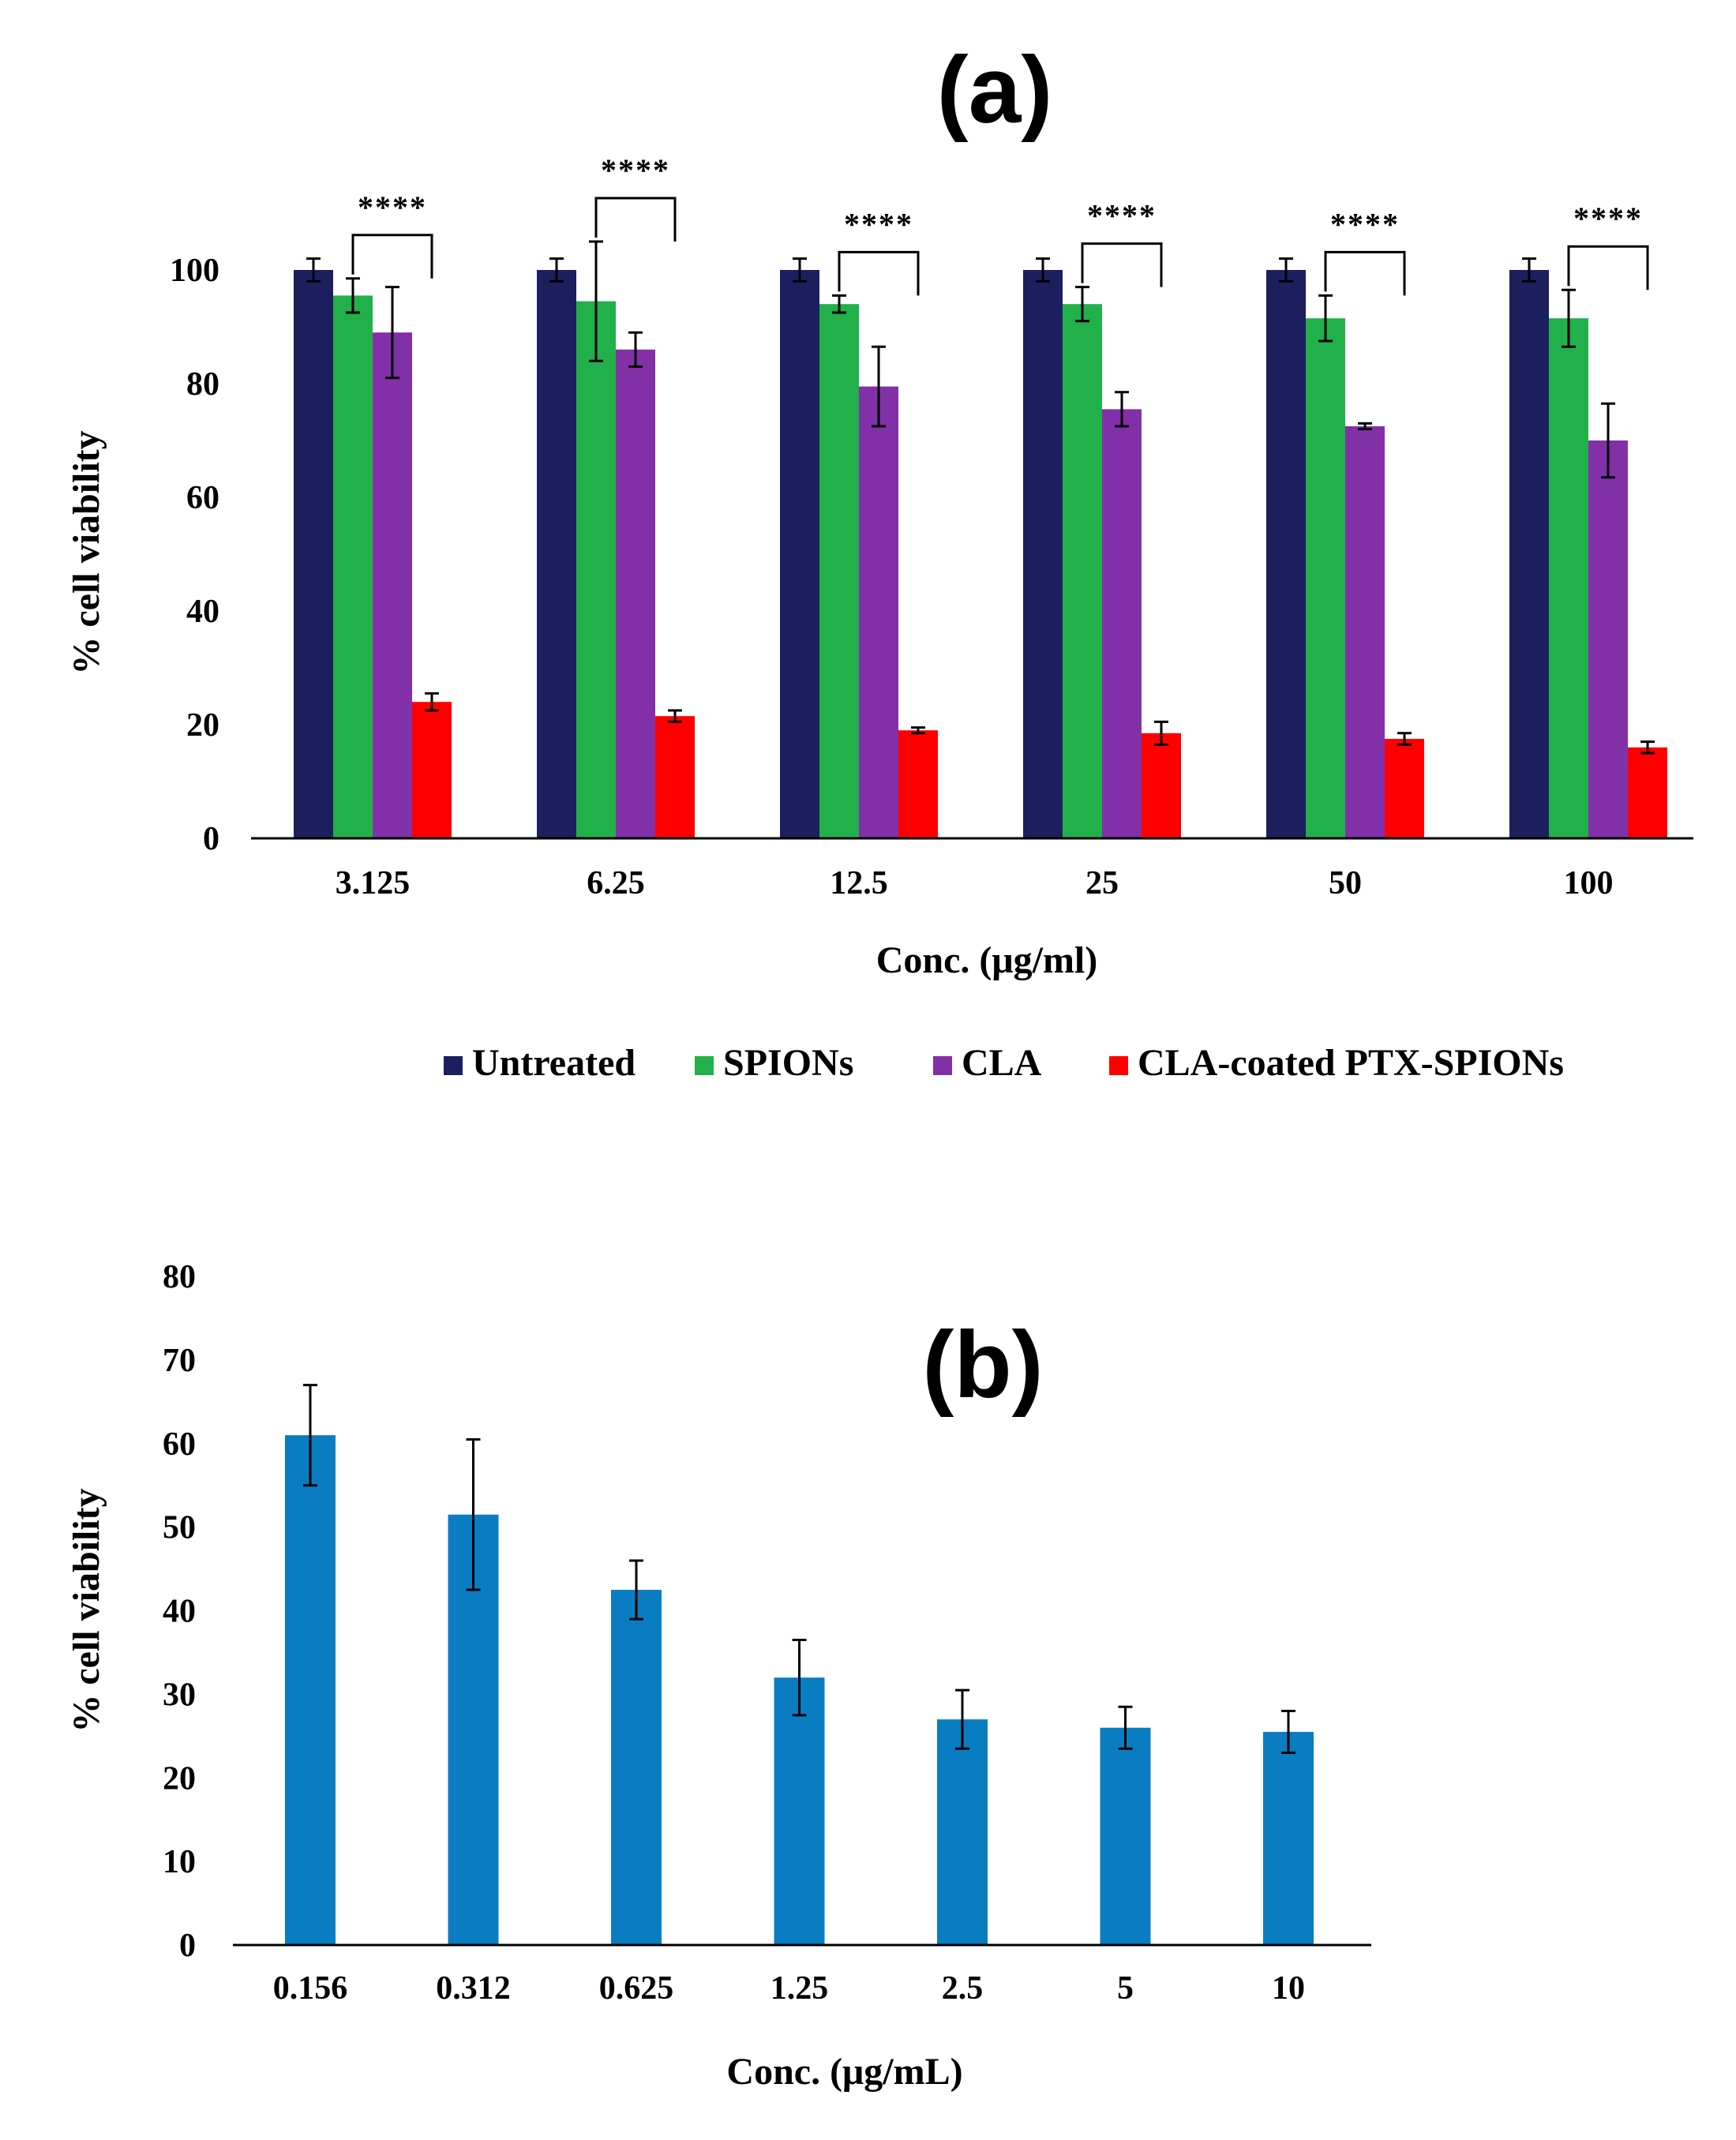  I want to click on panel-a-x-tick-label: 25, so click(1102, 883).